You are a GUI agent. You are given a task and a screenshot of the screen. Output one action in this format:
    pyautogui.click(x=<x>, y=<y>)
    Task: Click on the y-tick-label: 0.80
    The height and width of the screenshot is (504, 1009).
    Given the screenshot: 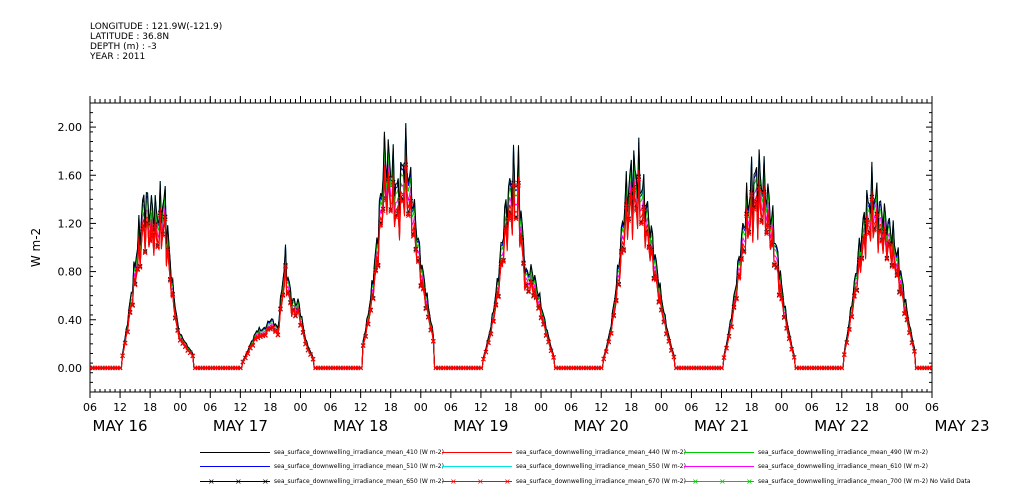 What is the action you would take?
    pyautogui.click(x=70, y=272)
    